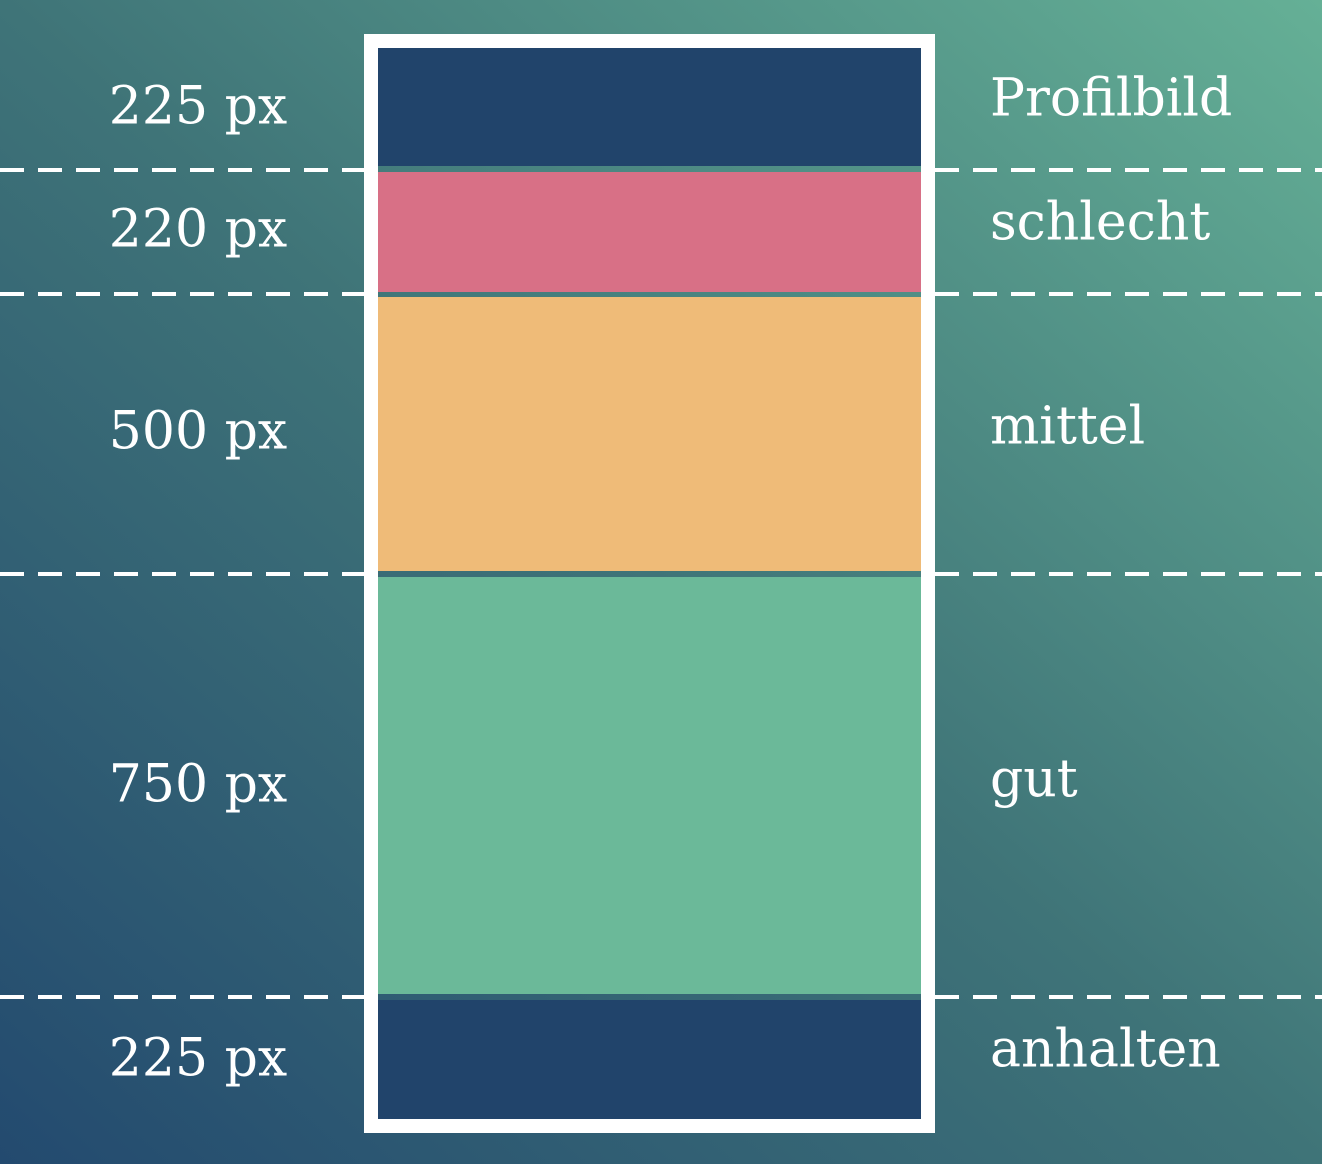 Image resolution: width=1322 pixels, height=1164 pixels. I want to click on section-size: 750 px, so click(198, 785).